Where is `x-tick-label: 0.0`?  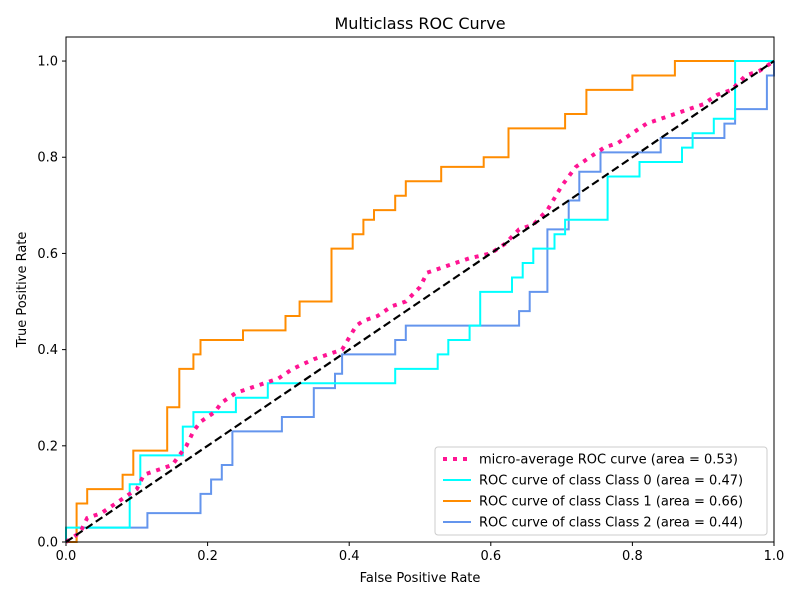
x-tick-label: 0.0 is located at coordinates (66, 556).